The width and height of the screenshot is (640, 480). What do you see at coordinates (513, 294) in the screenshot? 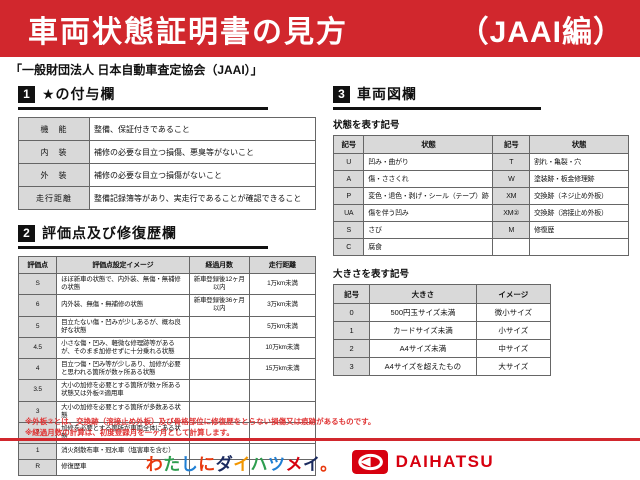
I see `column-header: イメージ` at bounding box center [513, 294].